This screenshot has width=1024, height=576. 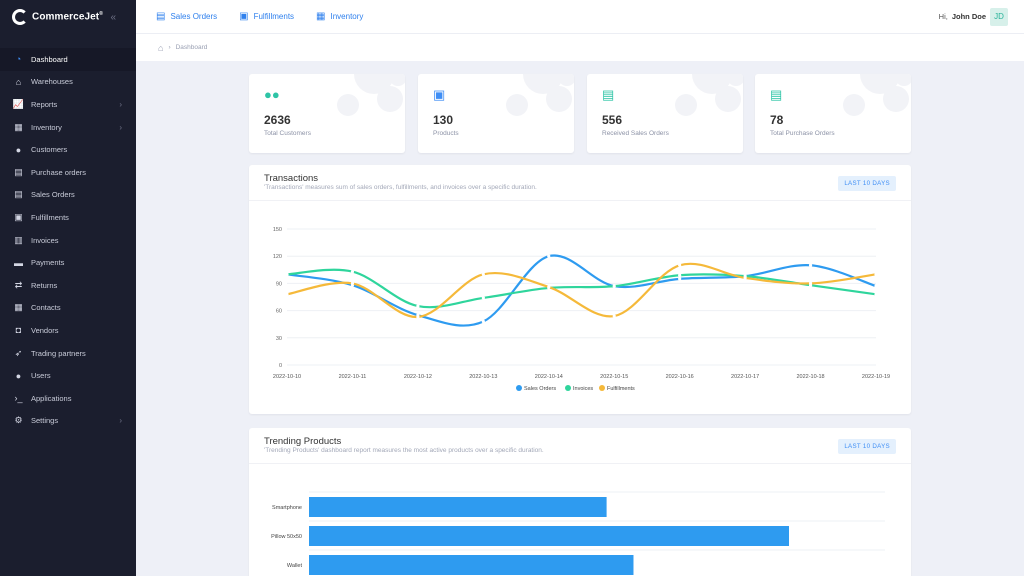 I want to click on sidebar-item-trading-partners: ➶ Trading partners, so click(x=68, y=353).